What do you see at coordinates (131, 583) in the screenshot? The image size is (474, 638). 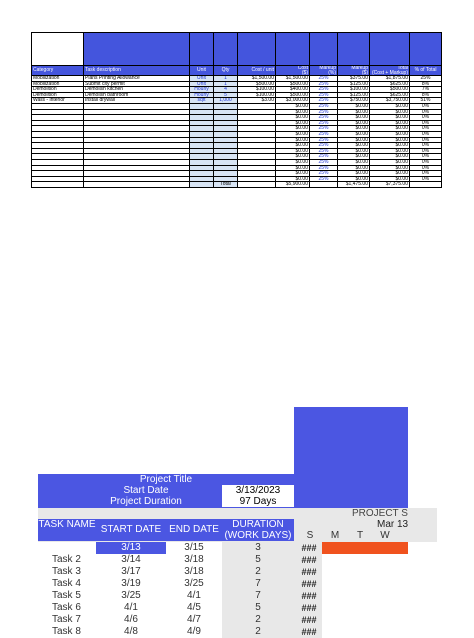 I see `task-start-date: 3/19` at bounding box center [131, 583].